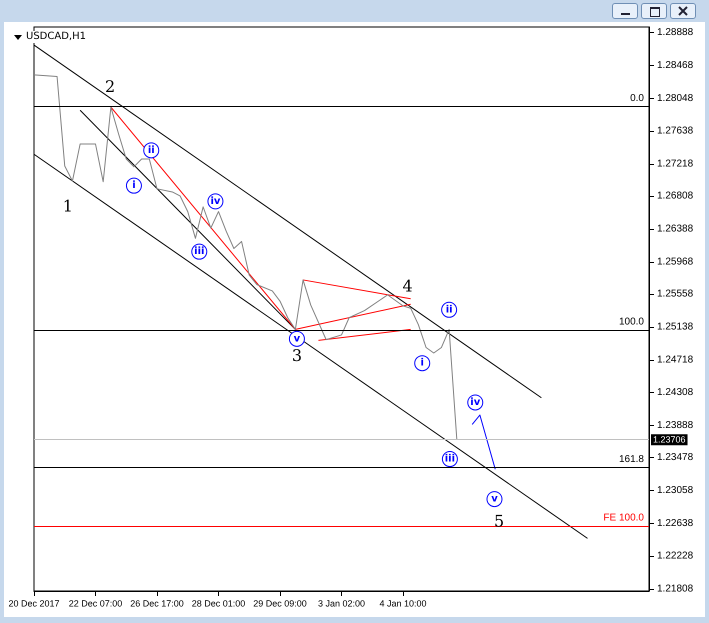 This screenshot has height=623, width=709. What do you see at coordinates (637, 98) in the screenshot?
I see `annotation: 0.0` at bounding box center [637, 98].